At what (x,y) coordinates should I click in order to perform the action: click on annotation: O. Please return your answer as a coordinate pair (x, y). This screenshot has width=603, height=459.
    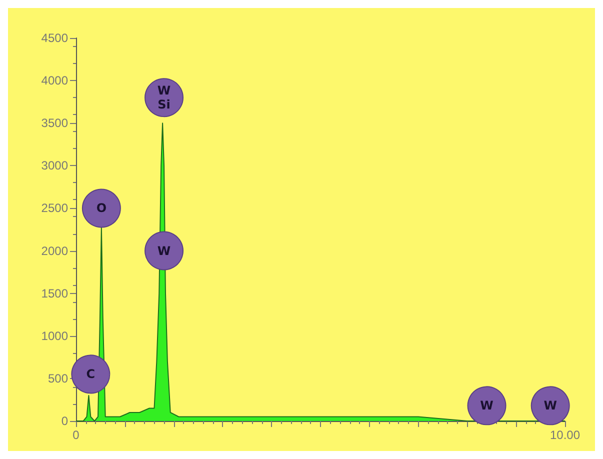
    Looking at the image, I should click on (101, 208).